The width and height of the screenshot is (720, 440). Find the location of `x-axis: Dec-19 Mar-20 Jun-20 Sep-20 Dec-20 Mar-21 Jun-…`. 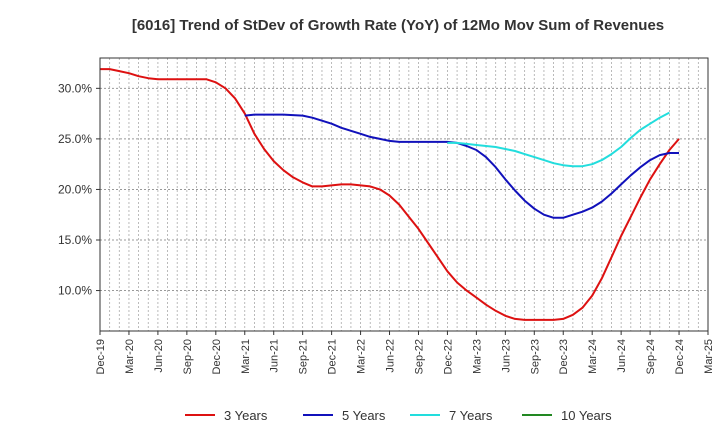

x-axis: Dec-19 Mar-20 Jun-20 Sep-20 Dec-20 Mar-21 Jun-… is located at coordinates (405, 352).